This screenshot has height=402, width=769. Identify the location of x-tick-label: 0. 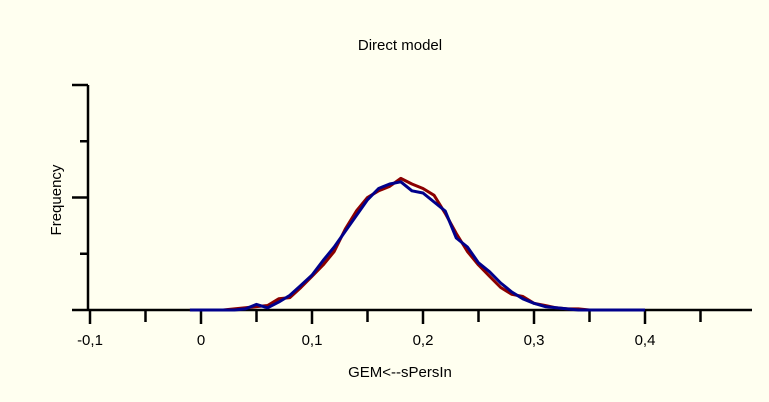
(201, 340).